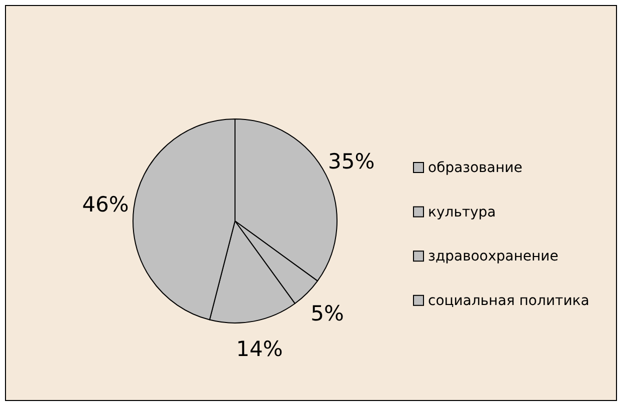  I want to click on legend-label: образование, so click(475, 168).